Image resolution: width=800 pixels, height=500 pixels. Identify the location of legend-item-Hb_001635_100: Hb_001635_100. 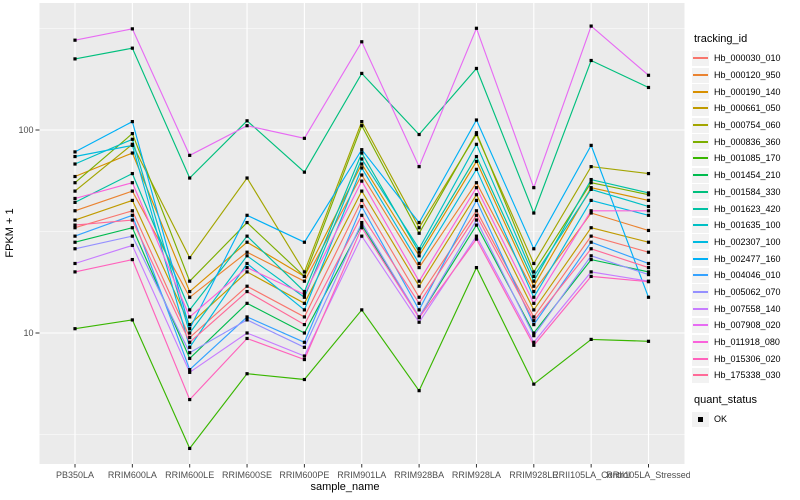
(746, 225).